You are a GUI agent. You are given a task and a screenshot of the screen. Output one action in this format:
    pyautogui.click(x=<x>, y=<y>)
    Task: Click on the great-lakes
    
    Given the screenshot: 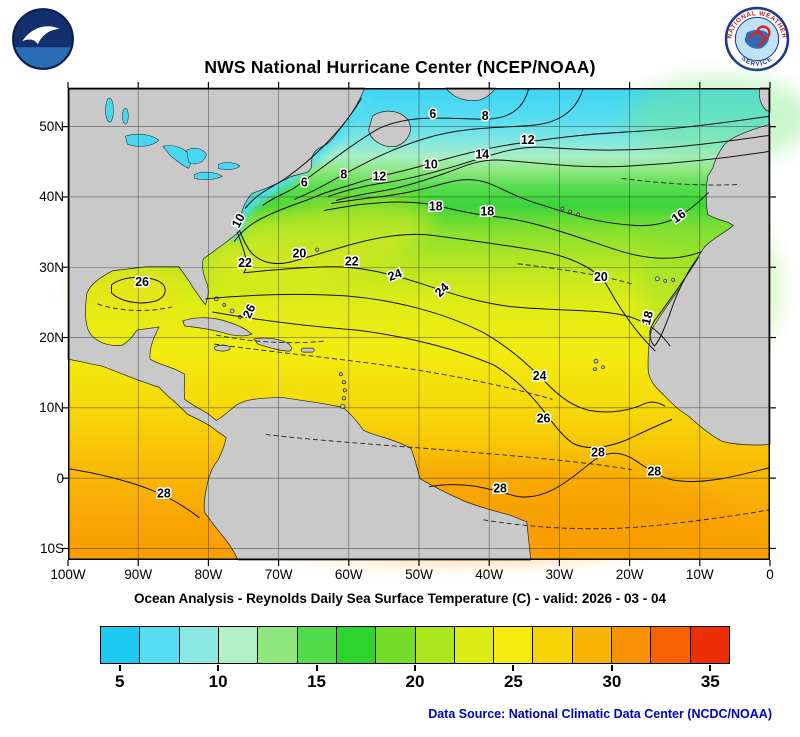 What is the action you would take?
    pyautogui.click(x=173, y=138)
    